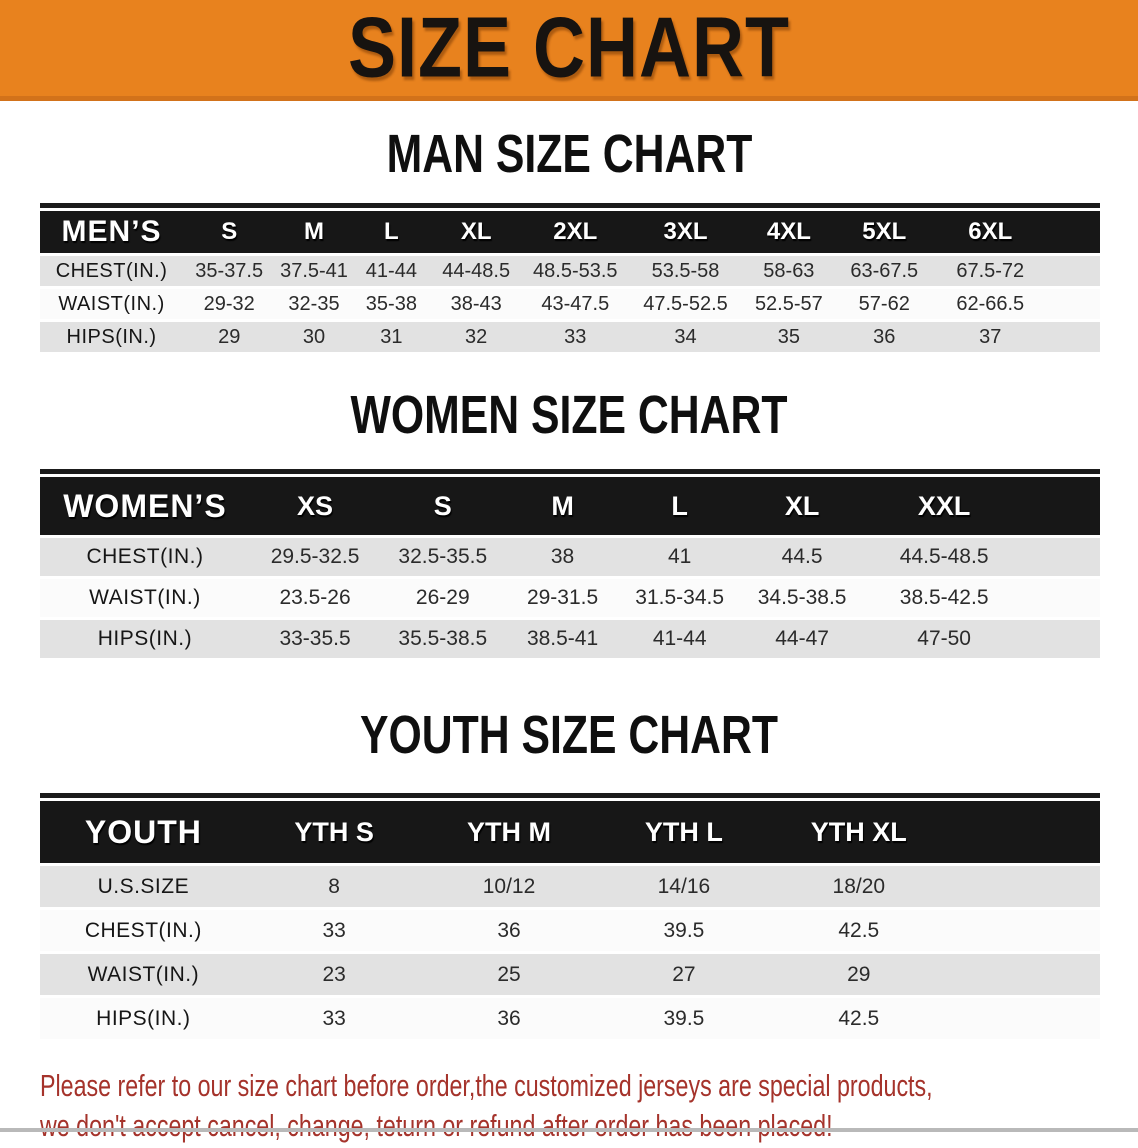 This screenshot has width=1138, height=1148. I want to click on table-cell: 44-48.5, so click(476, 272).